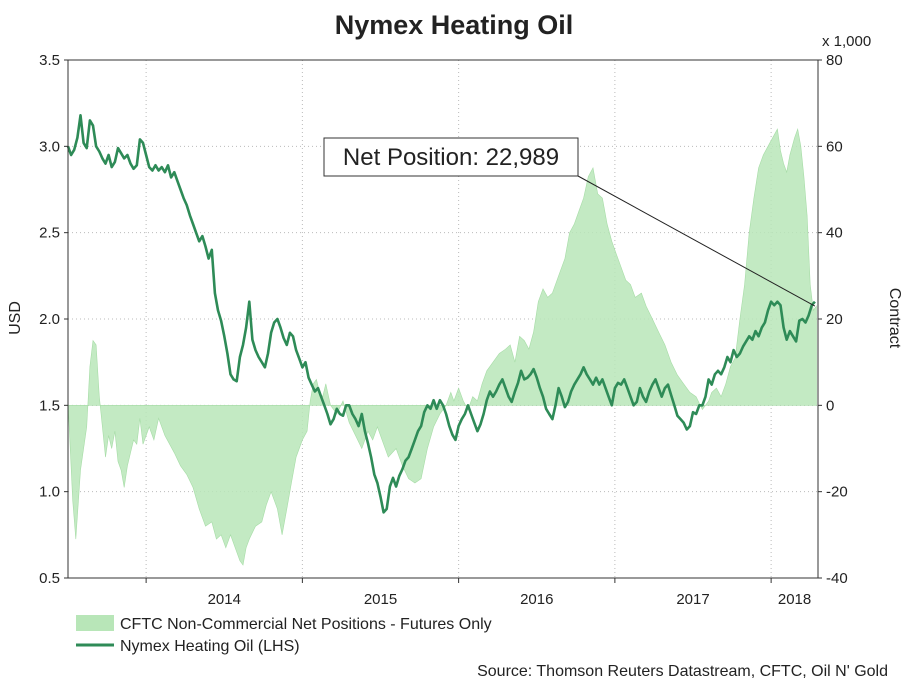 This screenshot has height=682, width=909. I want to click on right-tick-label-1: -20, so click(837, 492).